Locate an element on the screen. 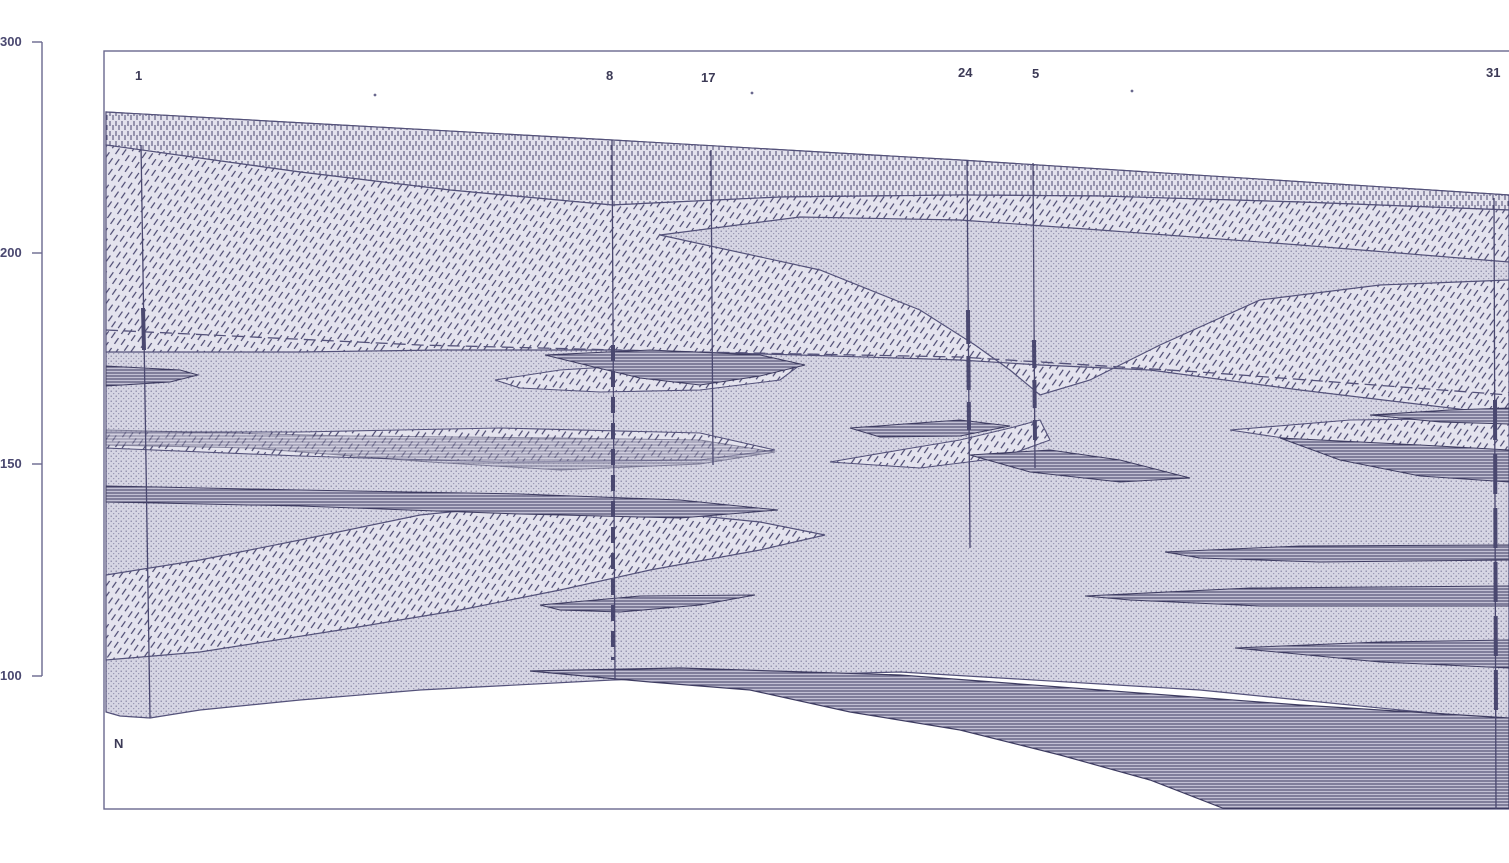  basal-clay-layer is located at coordinates (1019, 738).